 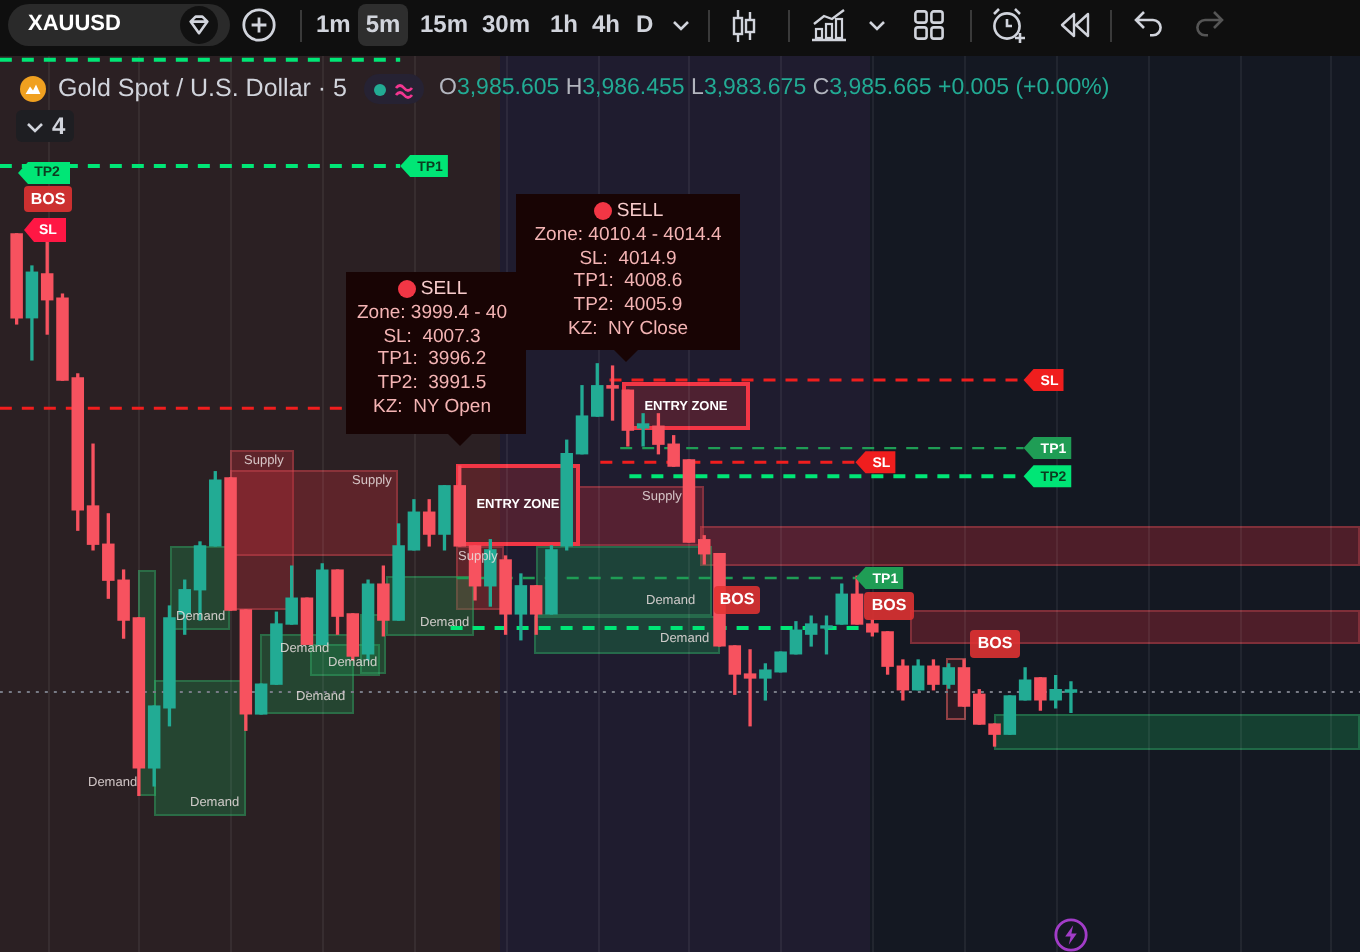 I want to click on annotation: SELL Zone: 3999.4 - 40 SL: 4007.3 TP1: 3996.2 TP2: 3991.5 KZ: NY Open, so click(x=432, y=348).